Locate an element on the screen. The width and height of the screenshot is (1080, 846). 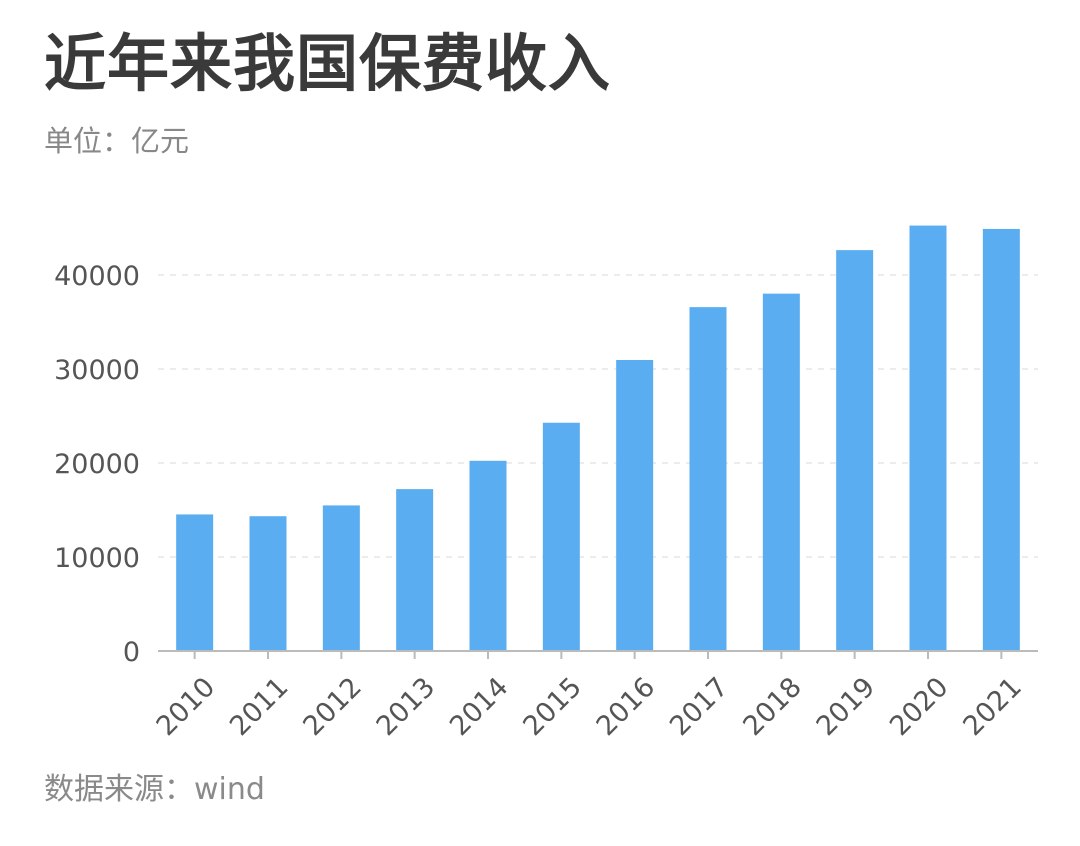
bar-2016 is located at coordinates (635, 505).